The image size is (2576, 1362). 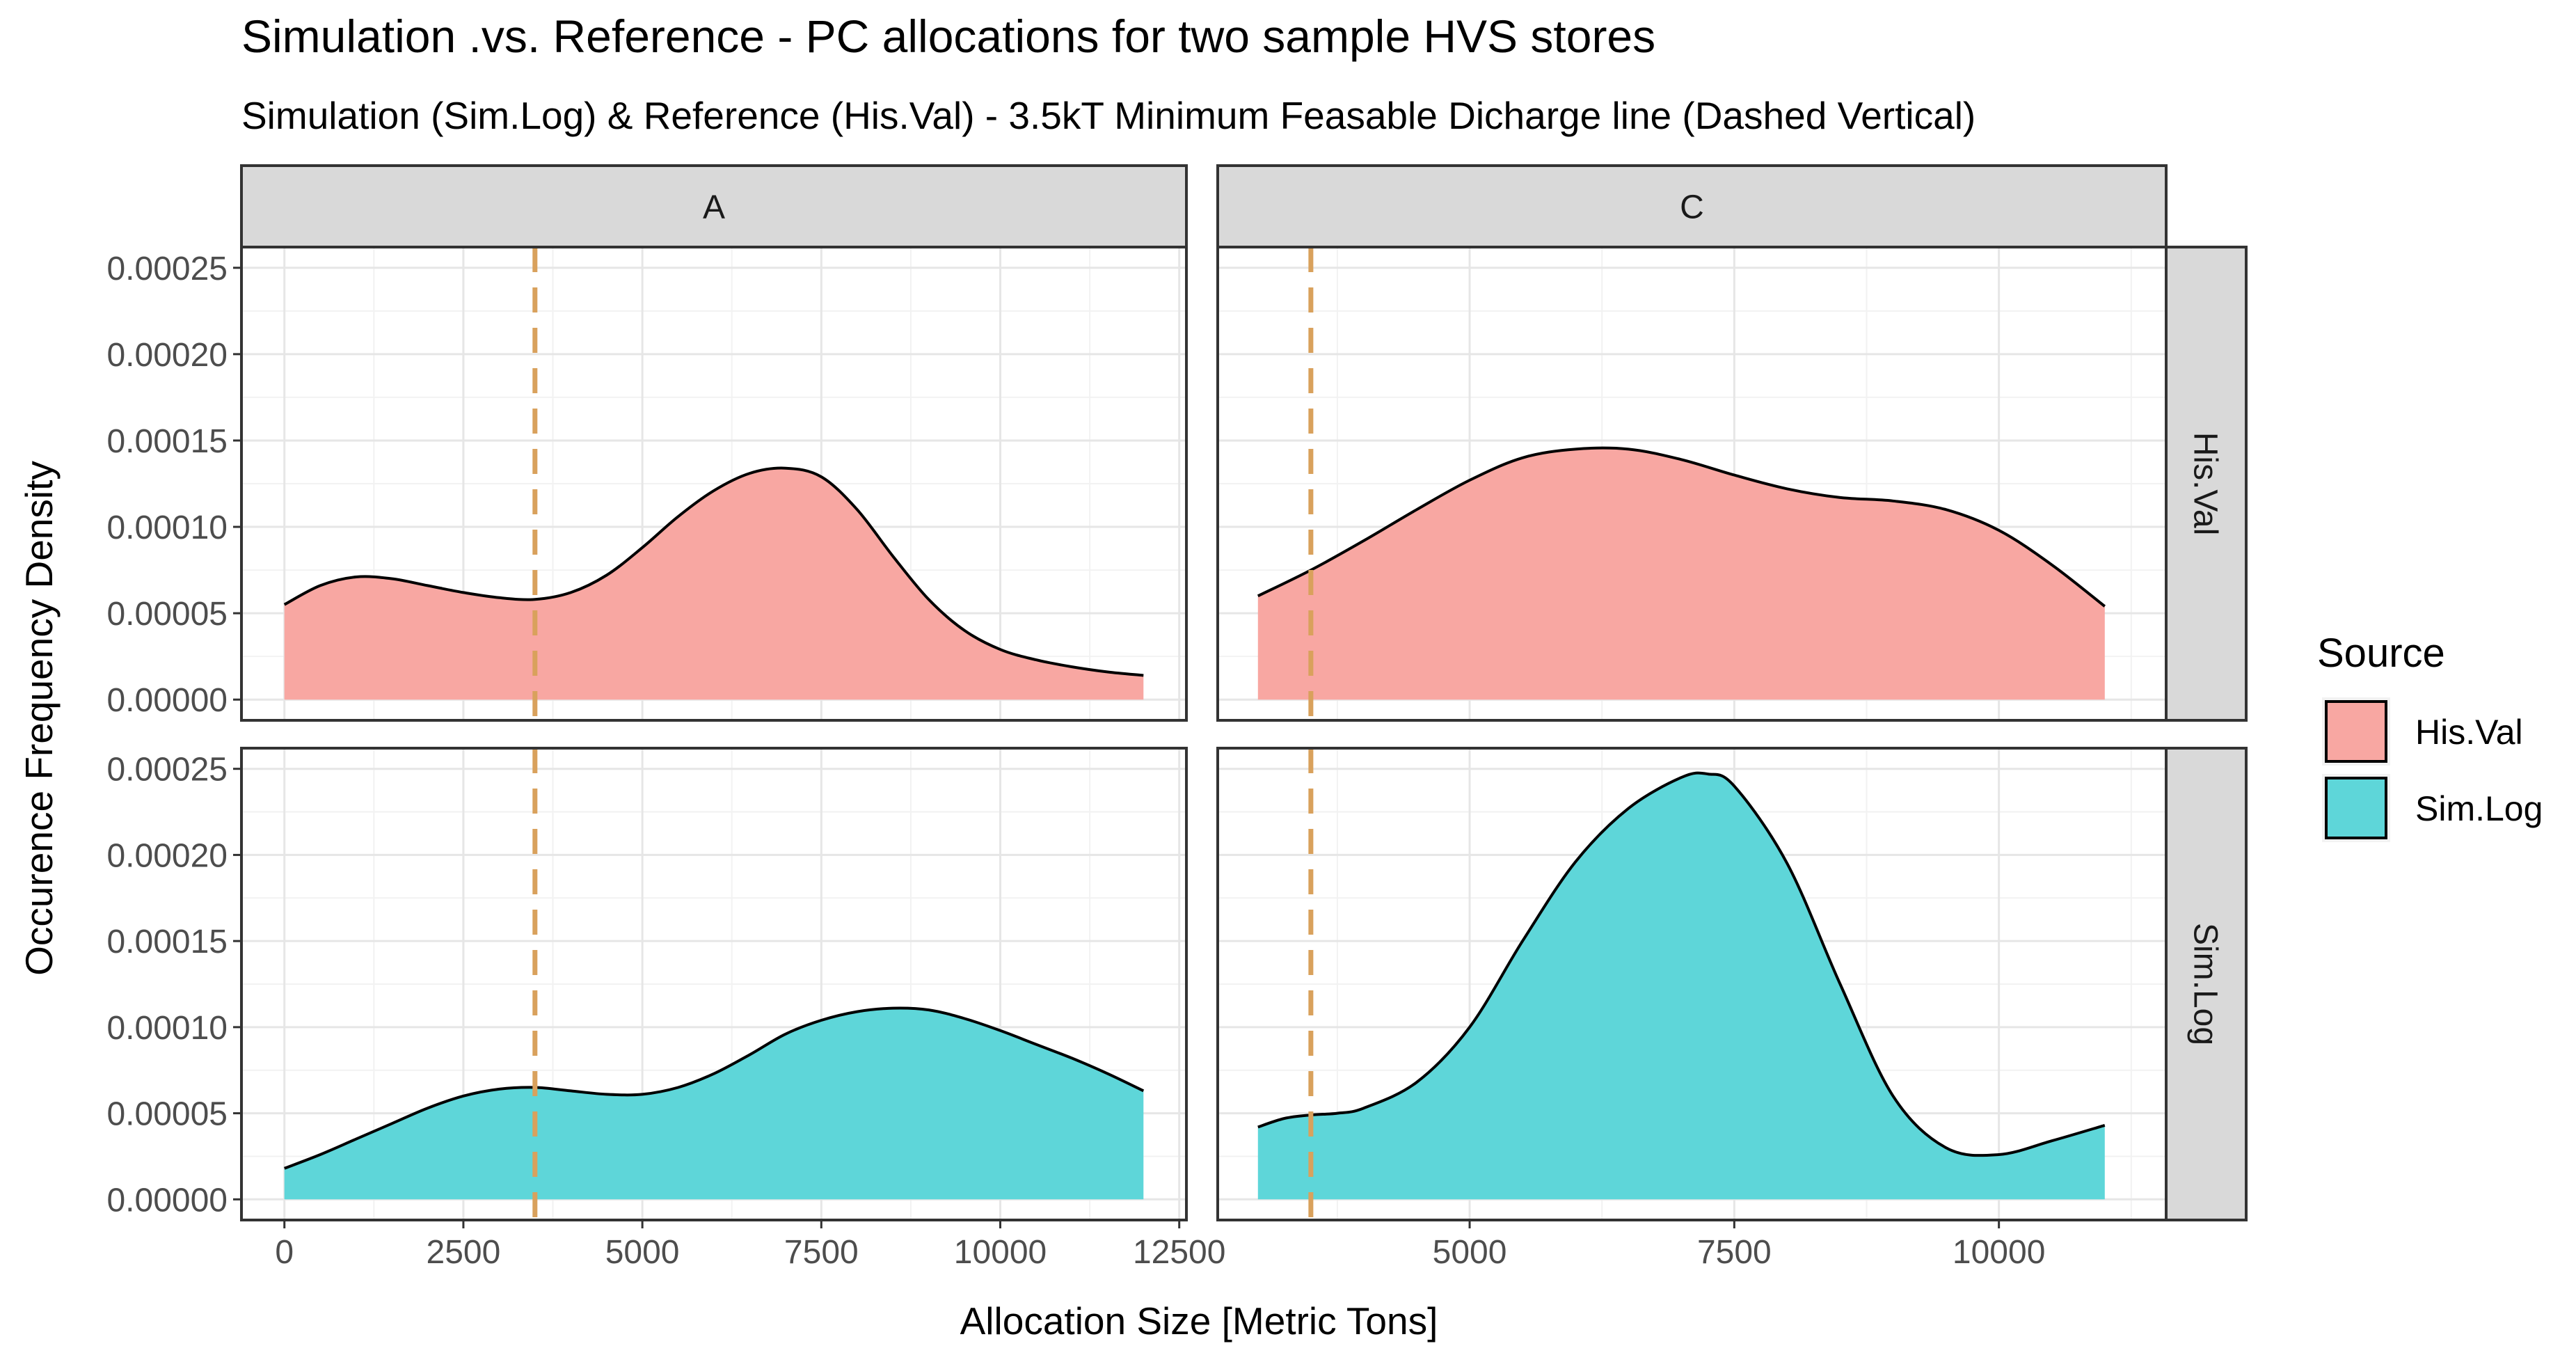 What do you see at coordinates (284, 1252) in the screenshot?
I see `x-tick-label: 0` at bounding box center [284, 1252].